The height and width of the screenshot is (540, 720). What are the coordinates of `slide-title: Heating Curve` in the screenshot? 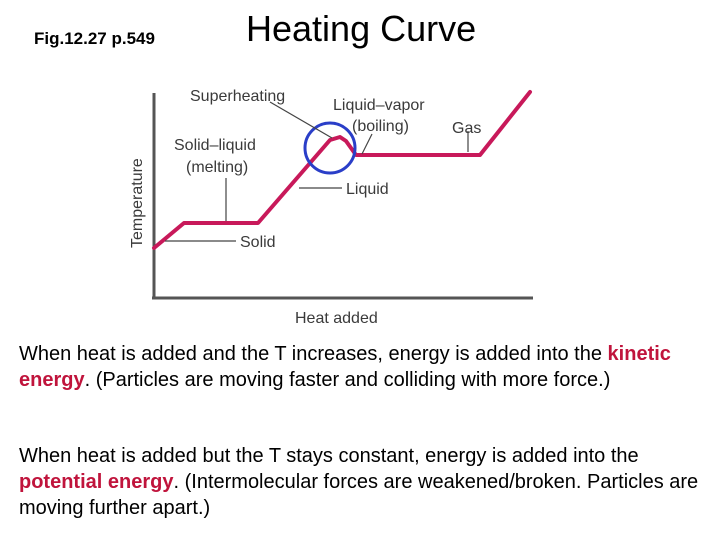 It's located at (361, 28).